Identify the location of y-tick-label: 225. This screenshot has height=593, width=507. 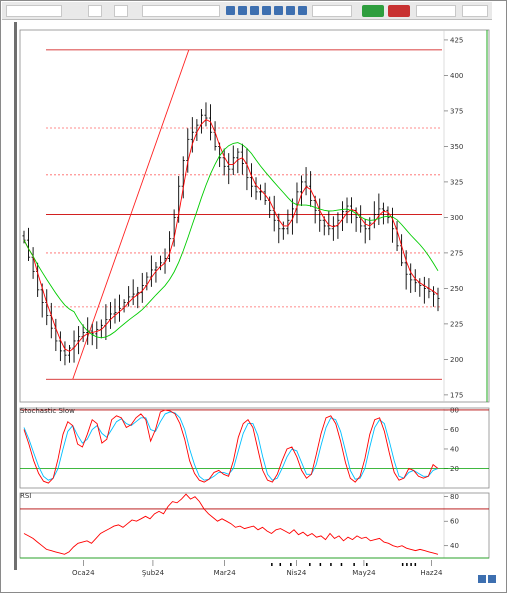
(456, 324).